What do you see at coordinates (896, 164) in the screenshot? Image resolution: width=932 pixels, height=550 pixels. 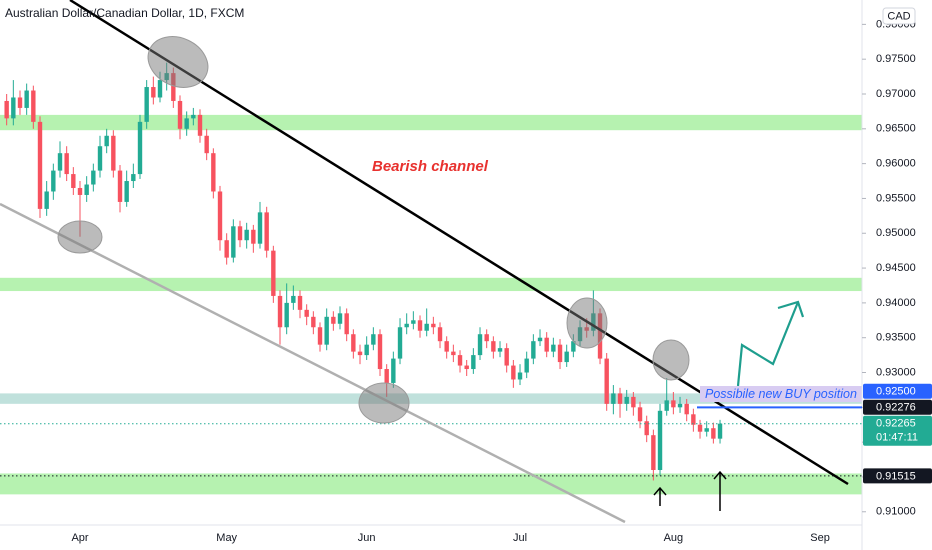 I see `y-tick-label: 0.96000` at bounding box center [896, 164].